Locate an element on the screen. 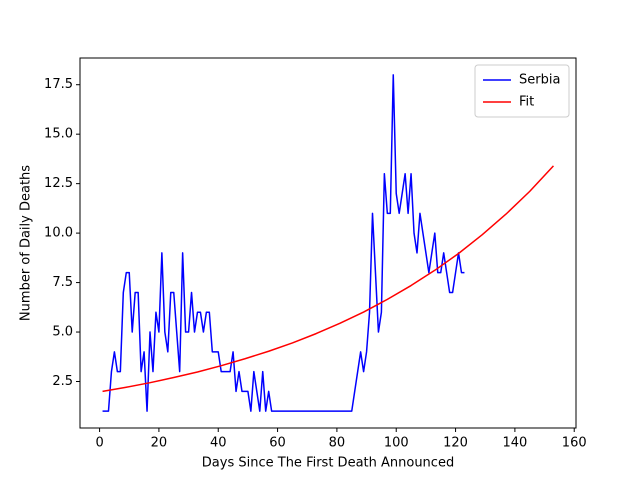  x-tick-label: 20 is located at coordinates (159, 443).